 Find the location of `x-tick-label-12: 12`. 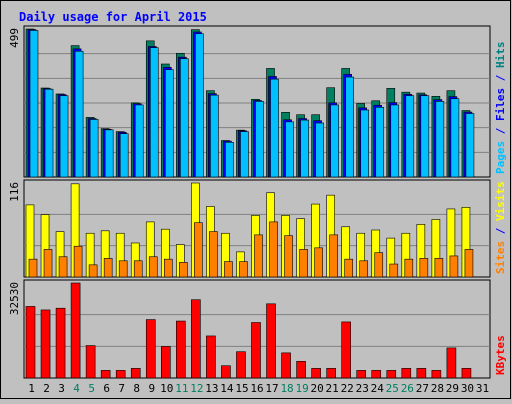

x-tick-label-12: 12 is located at coordinates (196, 388).